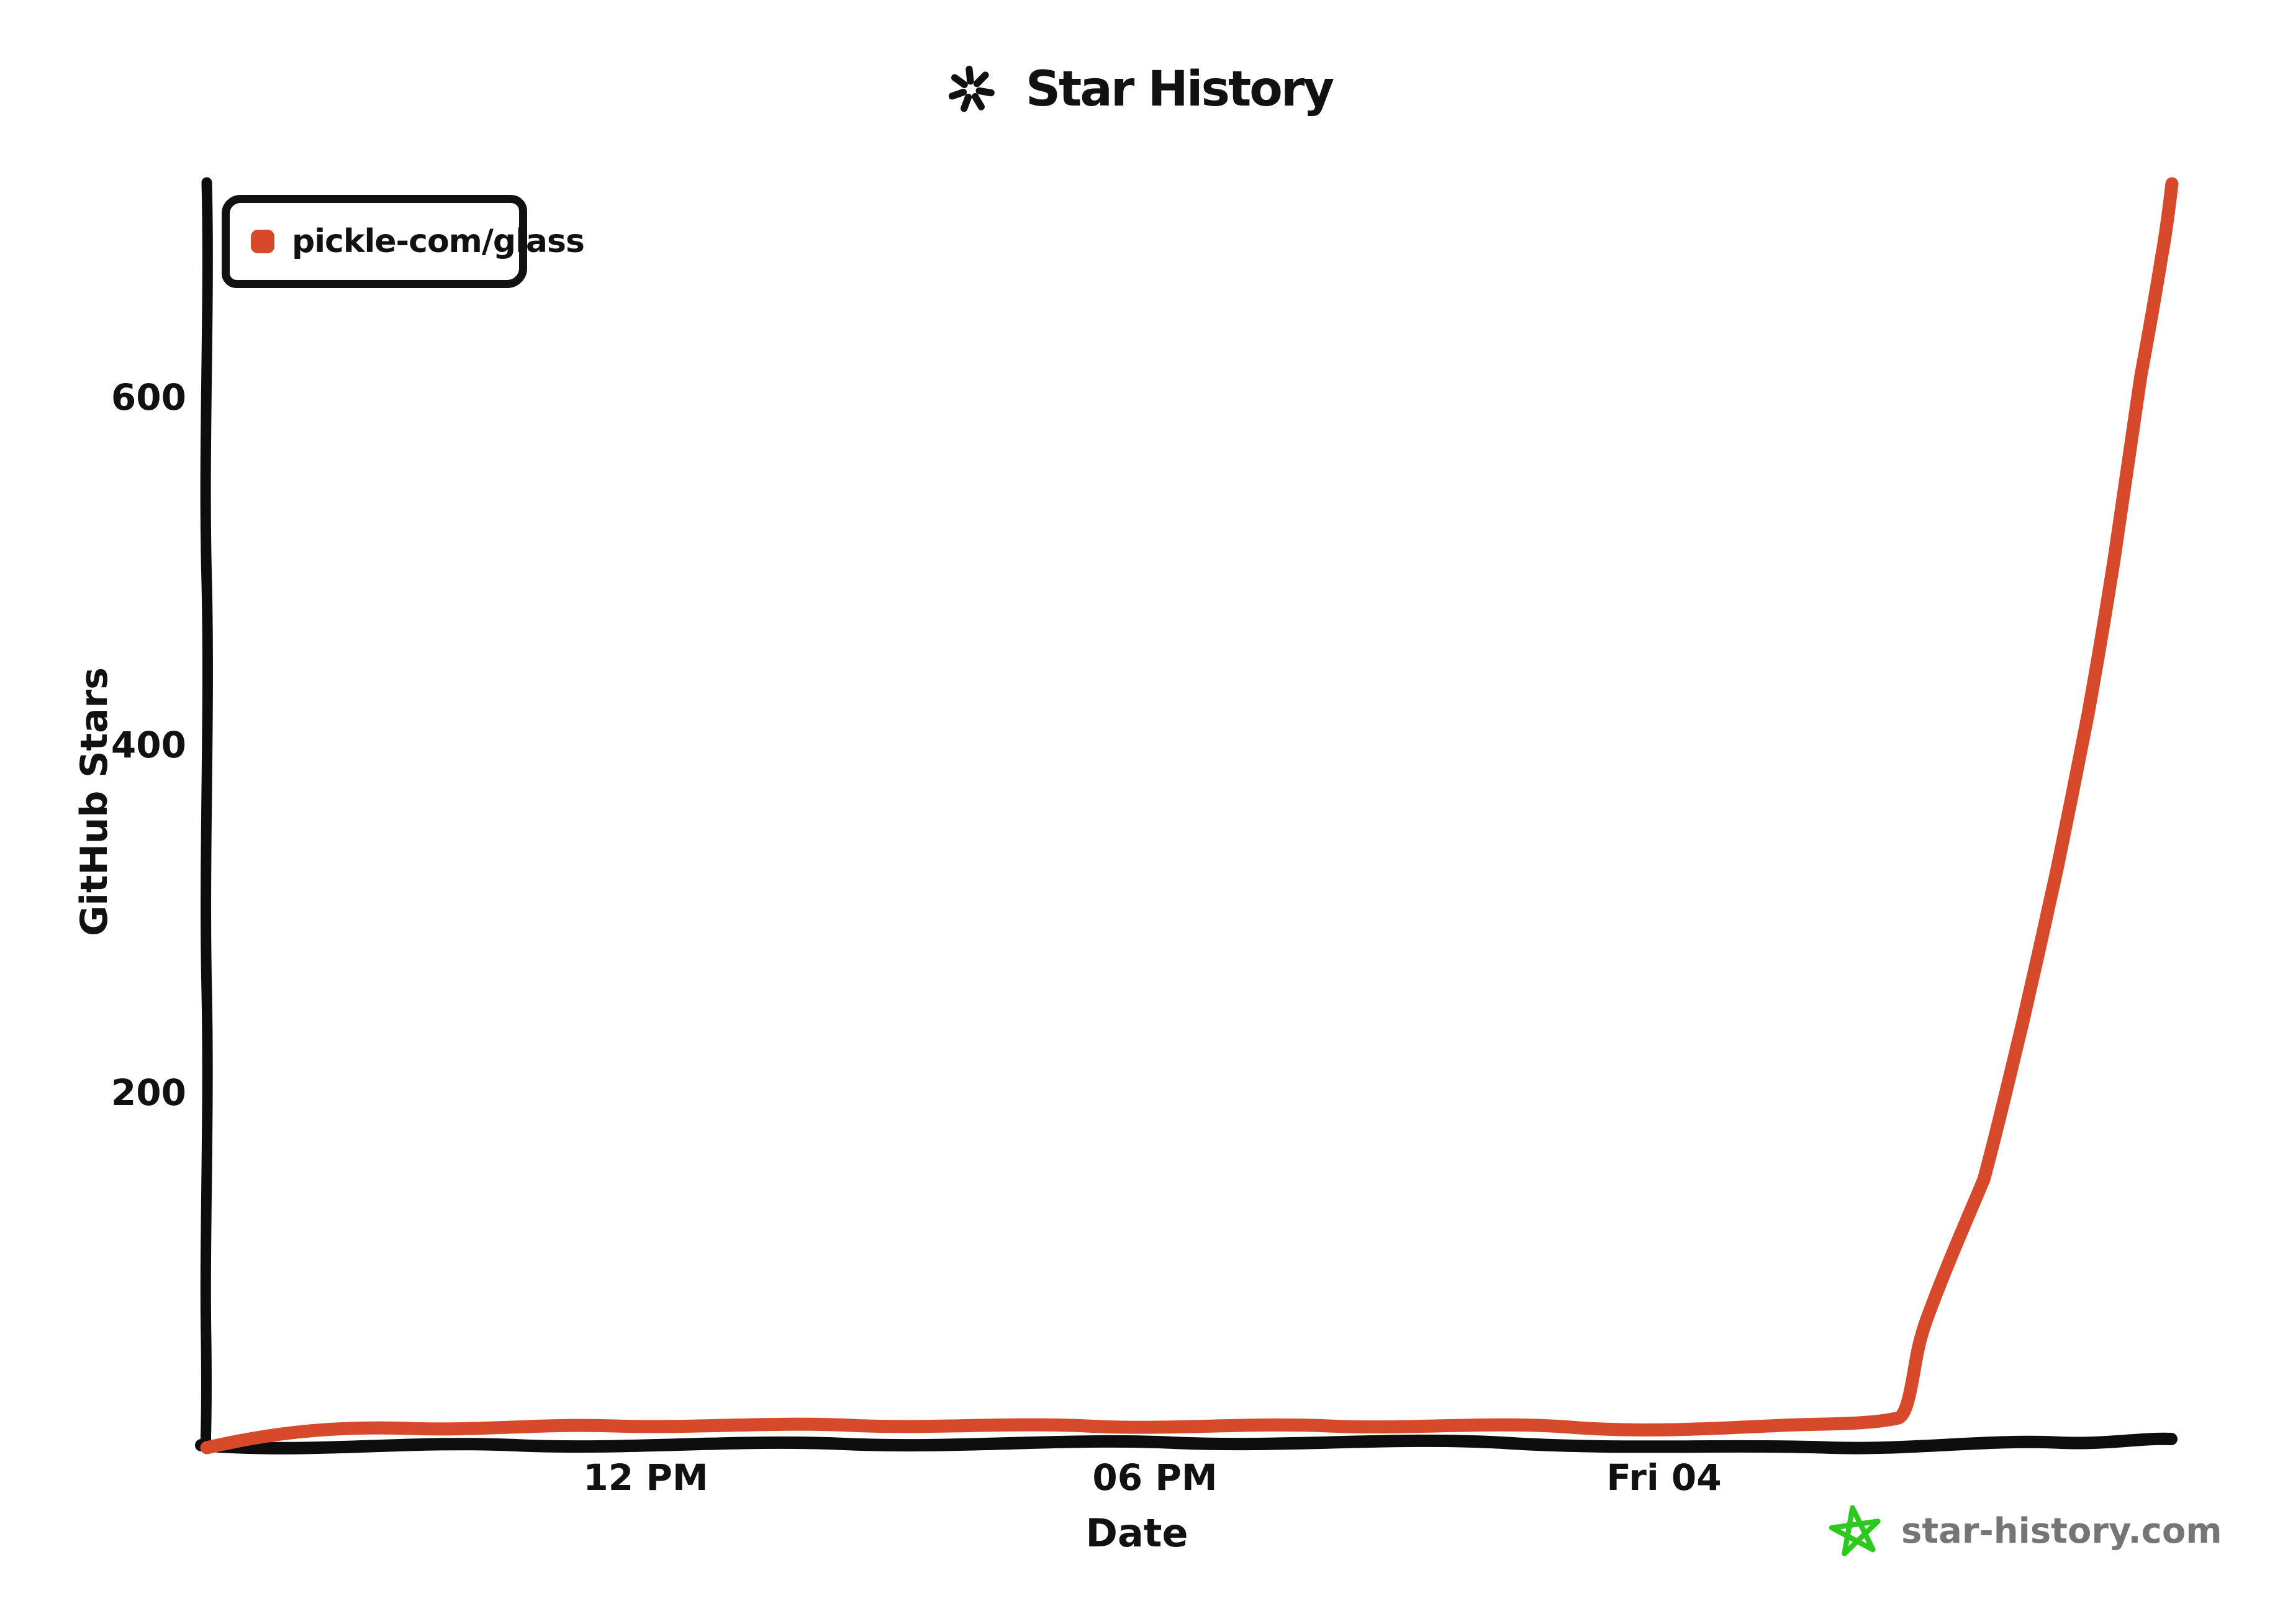 This screenshot has width=2275, height=1624. What do you see at coordinates (206, 814) in the screenshot?
I see `y-axis-line` at bounding box center [206, 814].